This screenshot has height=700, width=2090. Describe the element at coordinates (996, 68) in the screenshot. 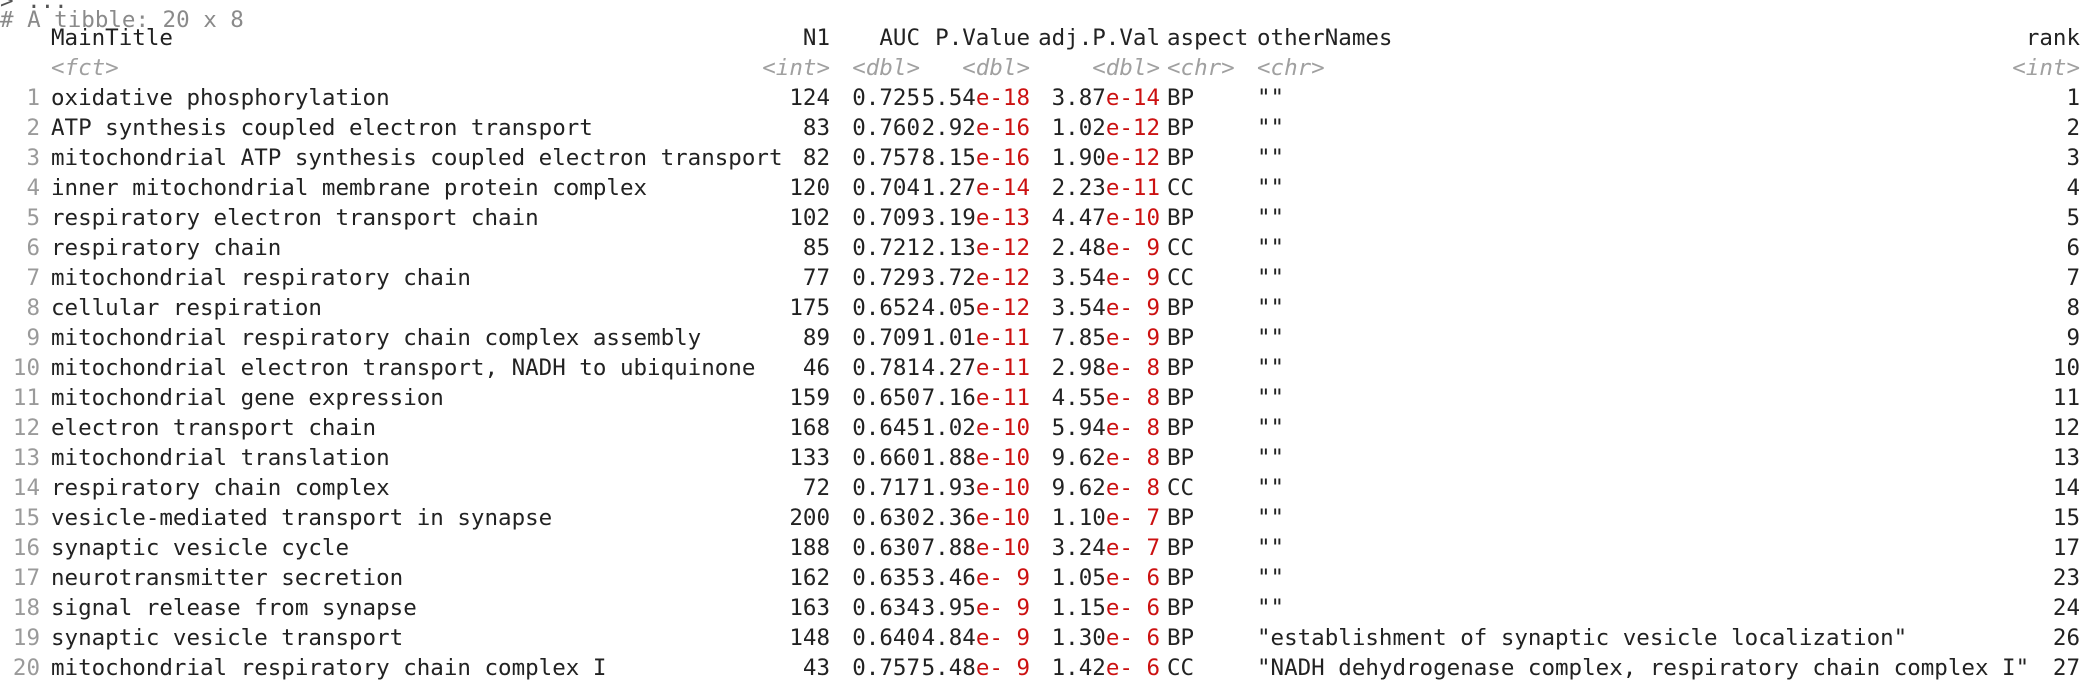

I see `column-type-pvalue: <dbl>` at that location.